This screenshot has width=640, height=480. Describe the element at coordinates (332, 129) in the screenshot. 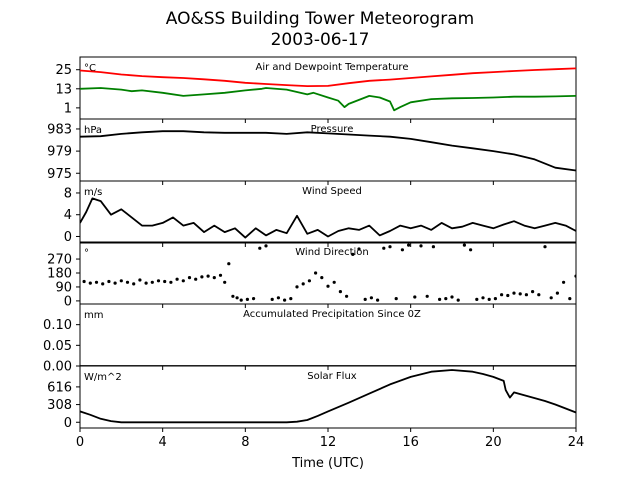

I see `panel-title: Pressure` at that location.